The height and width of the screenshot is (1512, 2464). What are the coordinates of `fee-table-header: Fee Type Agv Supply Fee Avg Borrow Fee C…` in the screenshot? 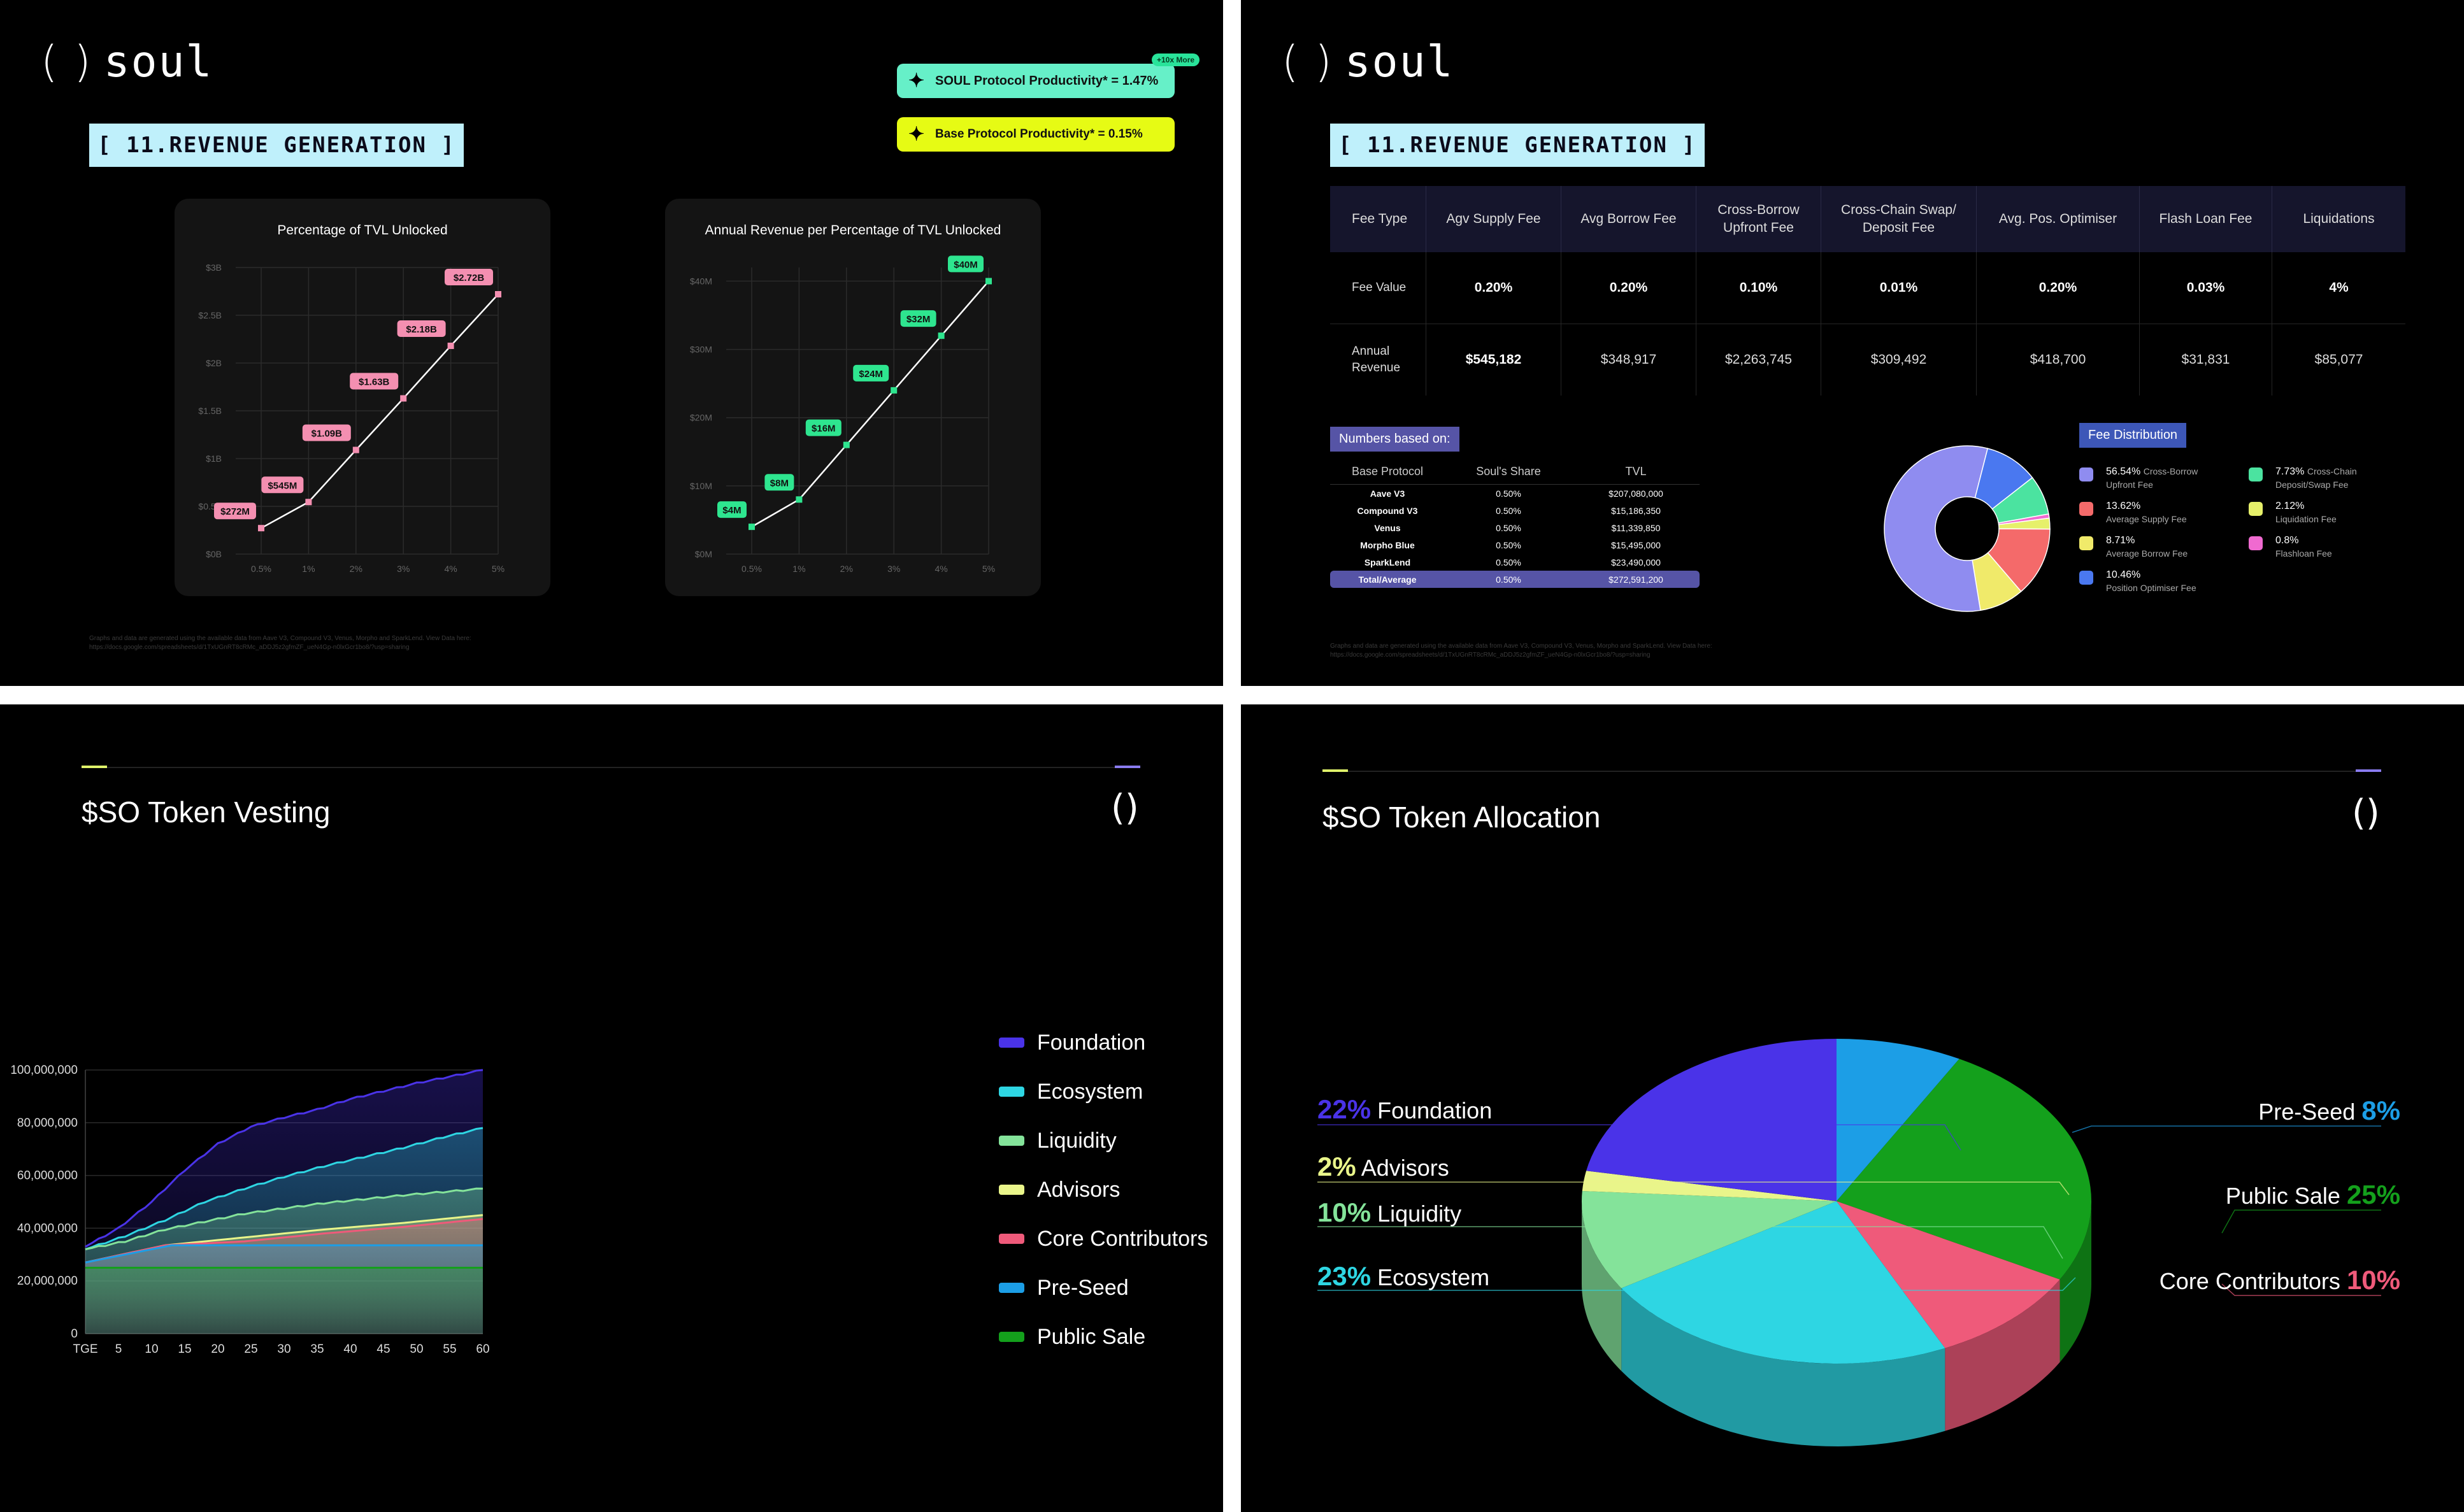 It's located at (1867, 219).